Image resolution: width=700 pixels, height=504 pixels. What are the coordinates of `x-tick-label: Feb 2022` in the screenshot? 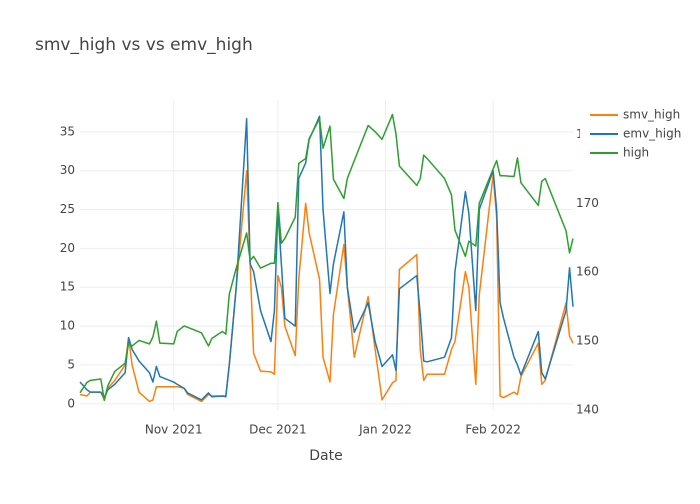 It's located at (493, 430).